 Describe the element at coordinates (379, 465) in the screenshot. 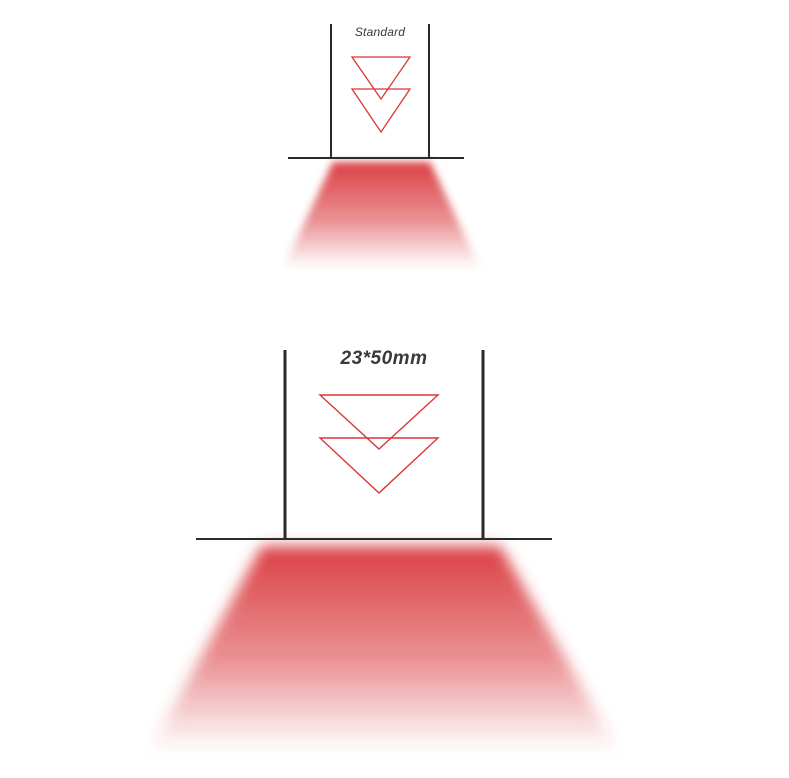

I see `large-chevron-lower` at that location.